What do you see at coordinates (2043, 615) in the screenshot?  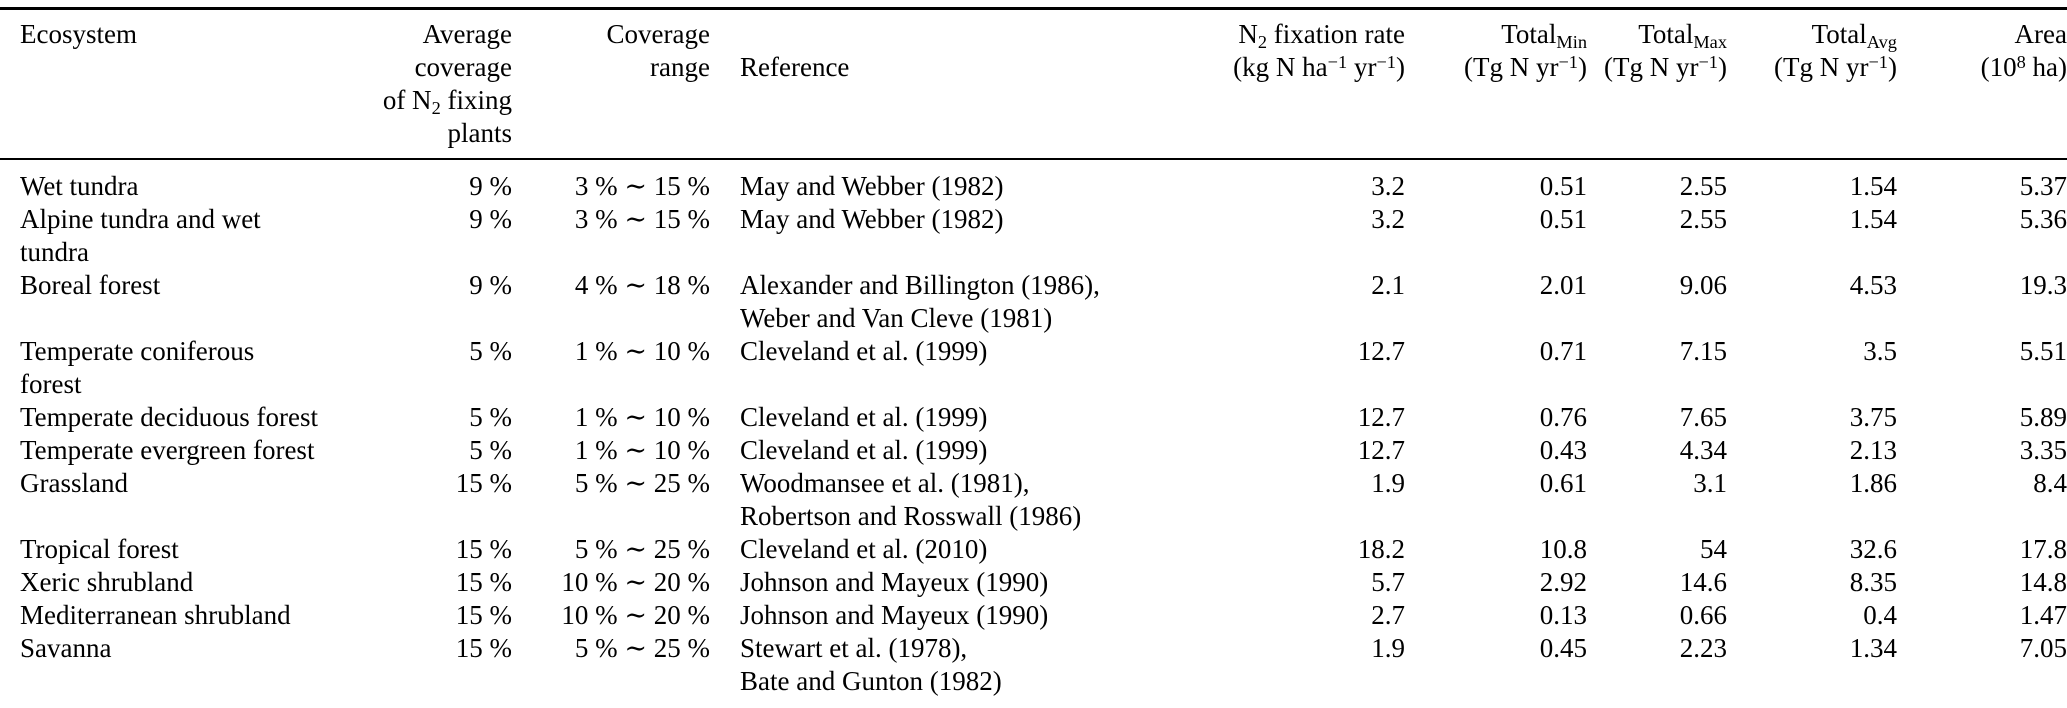 I see `cell-area: 1.47` at bounding box center [2043, 615].